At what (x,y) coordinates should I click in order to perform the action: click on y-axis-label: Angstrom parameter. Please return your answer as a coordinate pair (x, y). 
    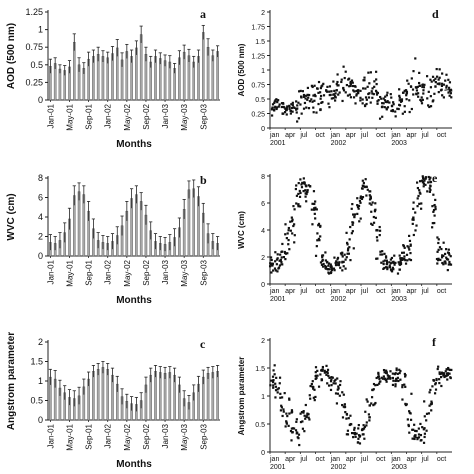
    Looking at the image, I should click on (11, 381).